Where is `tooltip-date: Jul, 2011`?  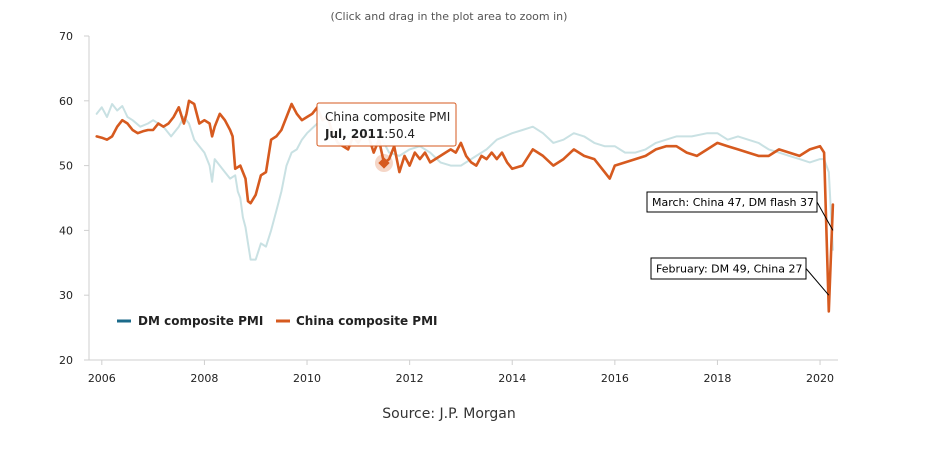
tooltip-date: Jul, 2011 is located at coordinates (354, 134).